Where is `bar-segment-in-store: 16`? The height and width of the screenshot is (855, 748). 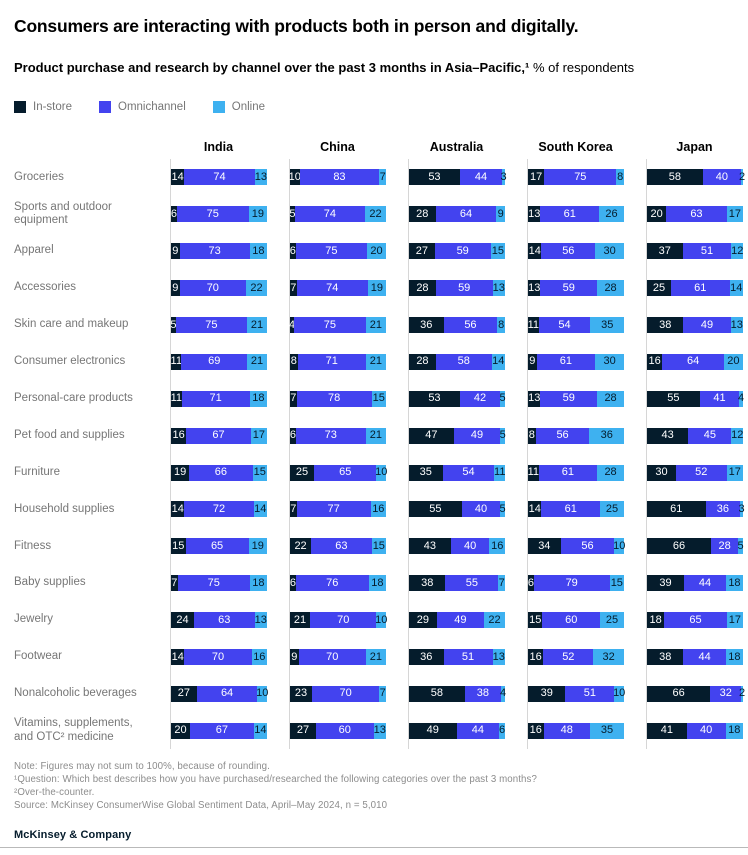
bar-segment-in-store: 16 is located at coordinates (536, 657).